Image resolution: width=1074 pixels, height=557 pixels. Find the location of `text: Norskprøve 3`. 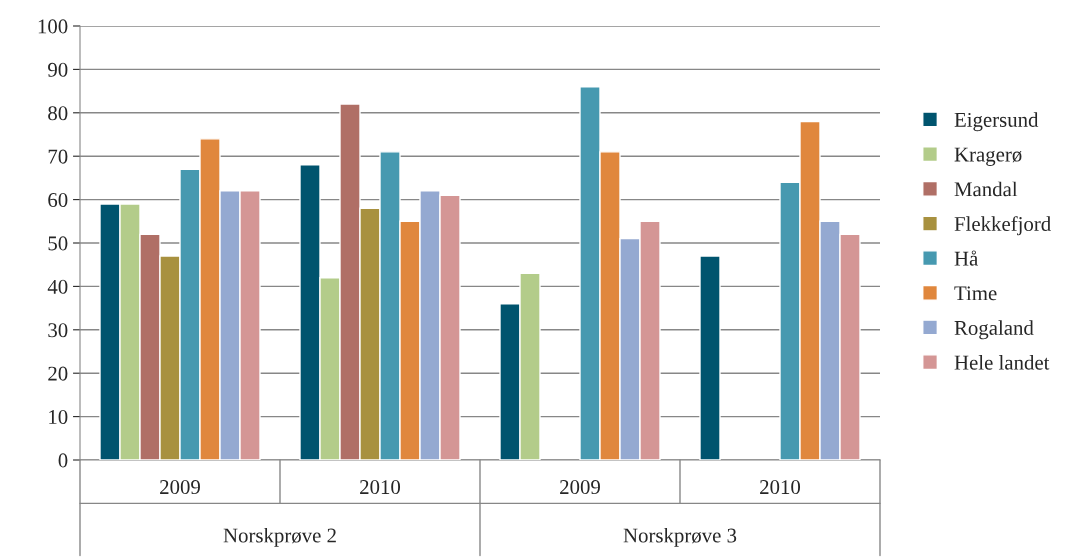

text: Norskprøve 3 is located at coordinates (680, 537).